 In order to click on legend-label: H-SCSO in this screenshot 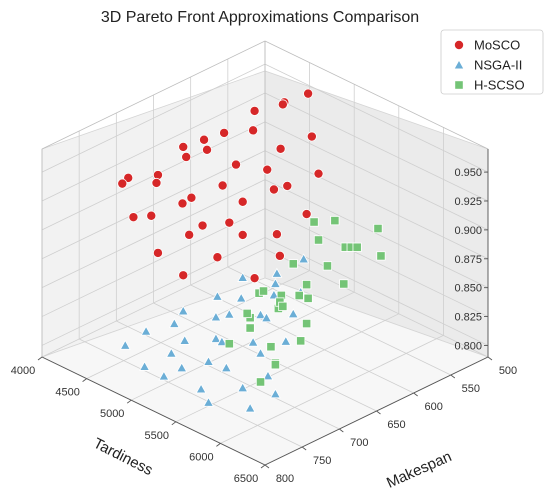, I will do `click(499, 85)`.